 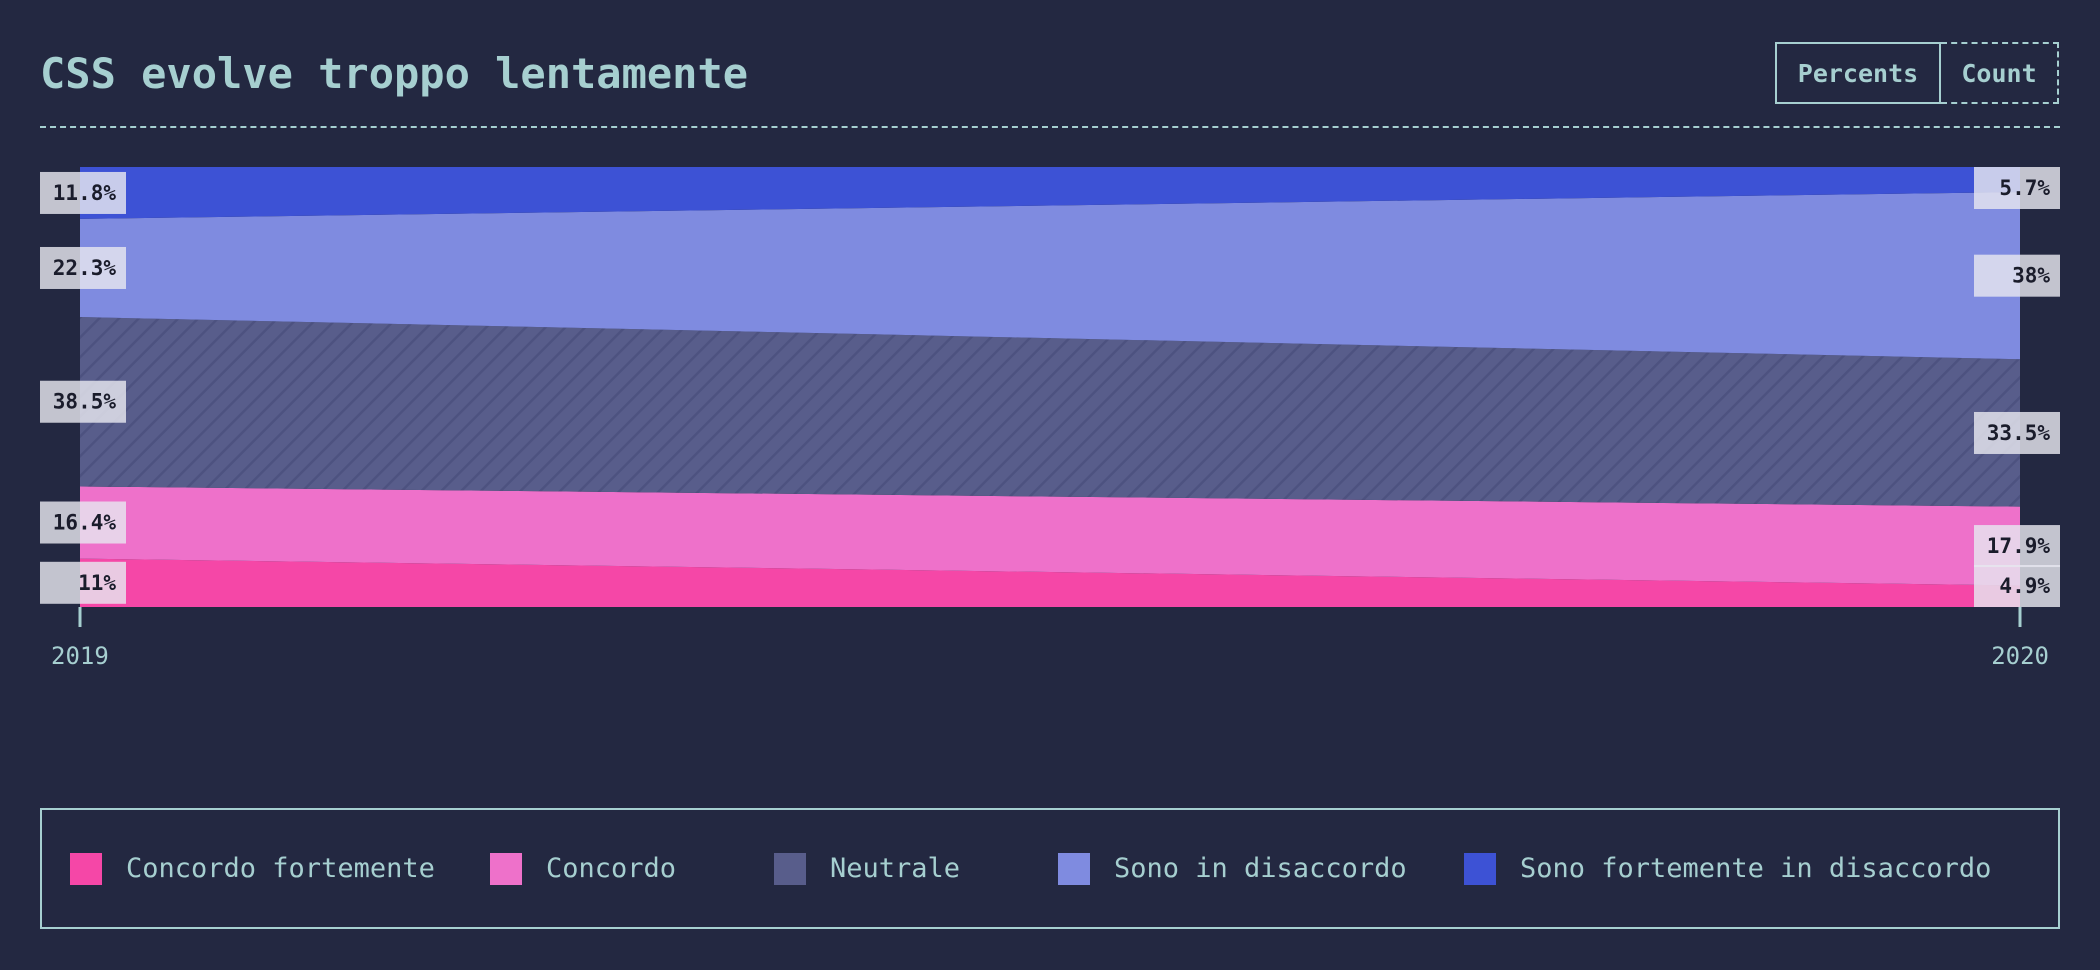 What do you see at coordinates (1858, 73) in the screenshot?
I see `percents-button: Percents` at bounding box center [1858, 73].